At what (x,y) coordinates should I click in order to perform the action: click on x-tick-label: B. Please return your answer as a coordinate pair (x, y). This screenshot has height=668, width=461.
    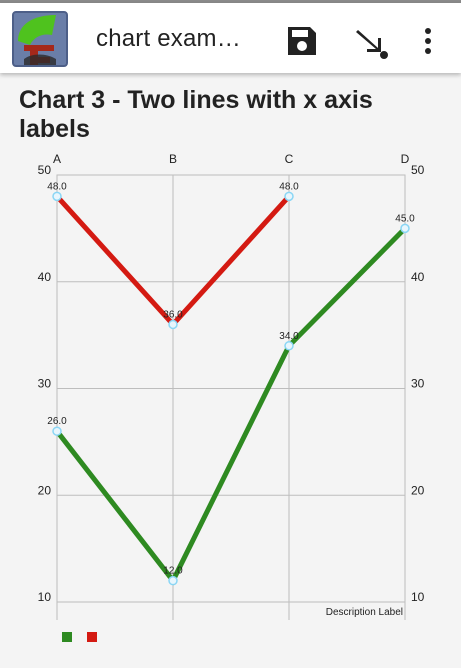
    Looking at the image, I should click on (173, 159).